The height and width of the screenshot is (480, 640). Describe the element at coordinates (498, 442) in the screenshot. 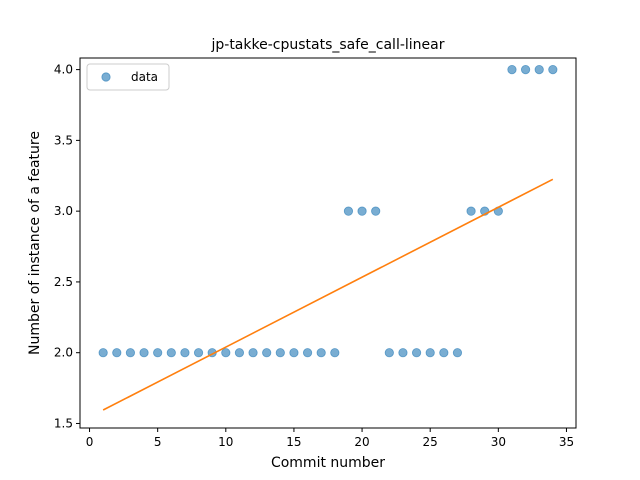

I see `x-tick-label: 30` at that location.